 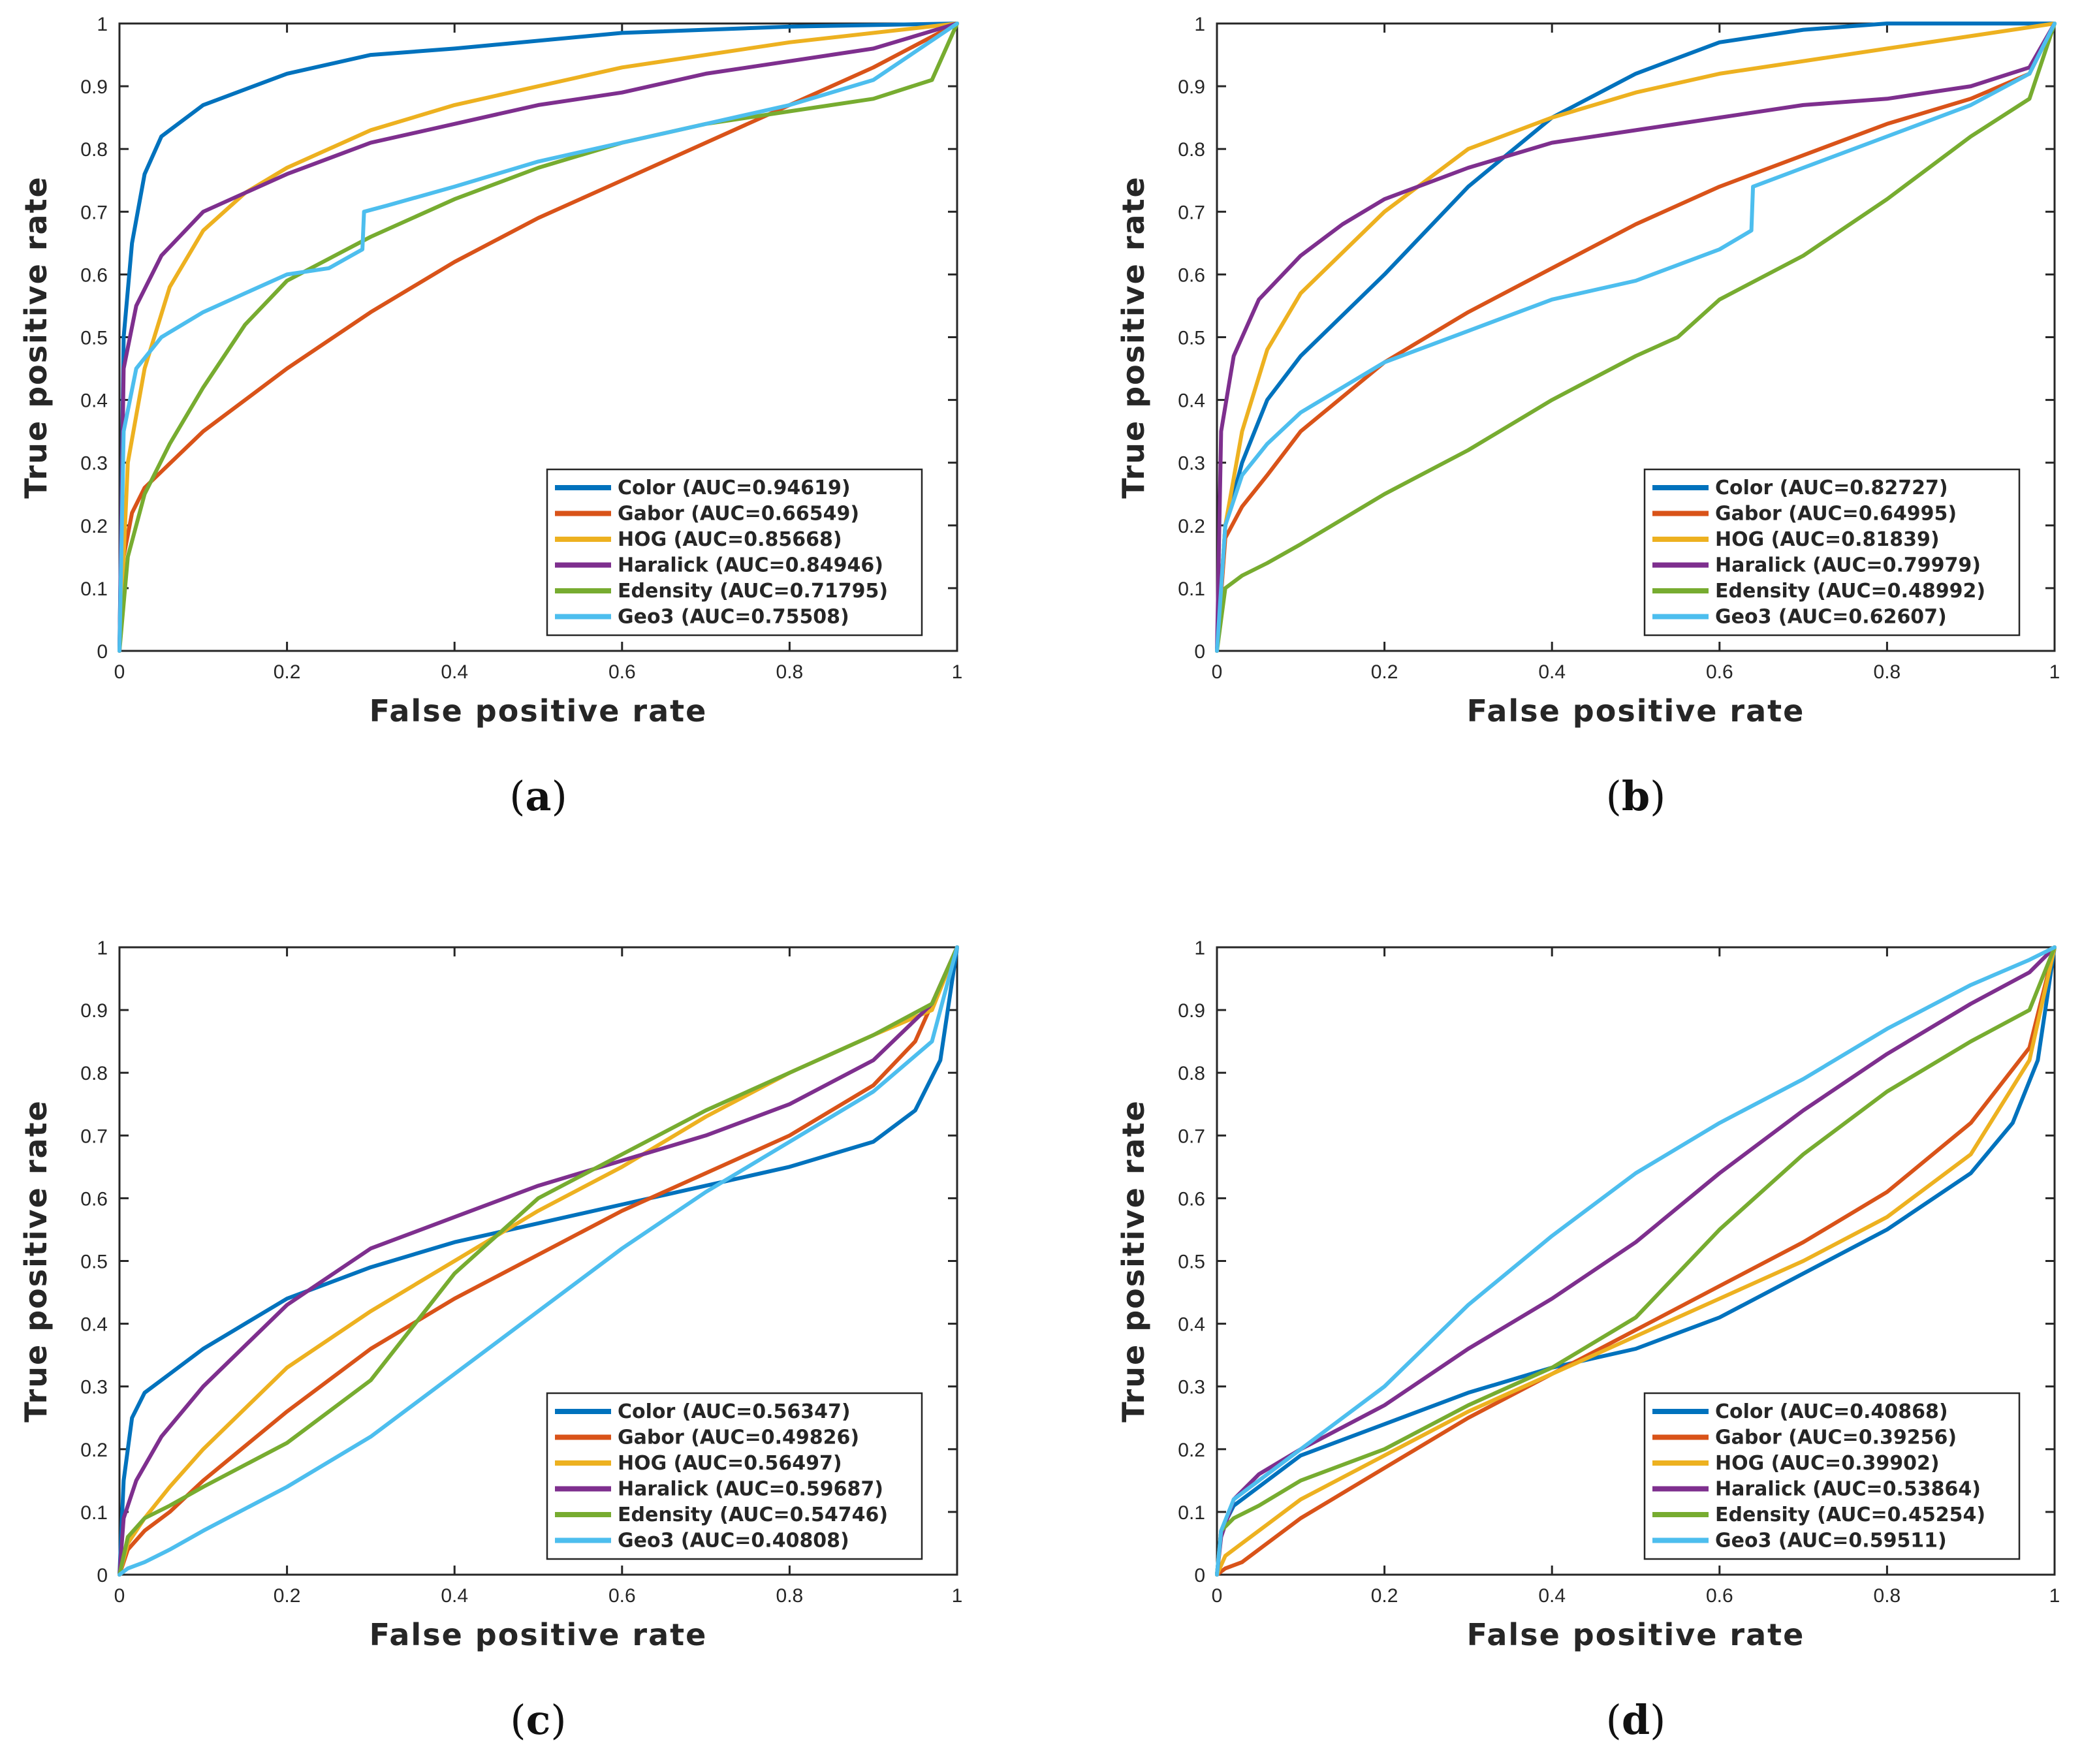 I want to click on caption-letter: c, so click(x=538, y=1720).